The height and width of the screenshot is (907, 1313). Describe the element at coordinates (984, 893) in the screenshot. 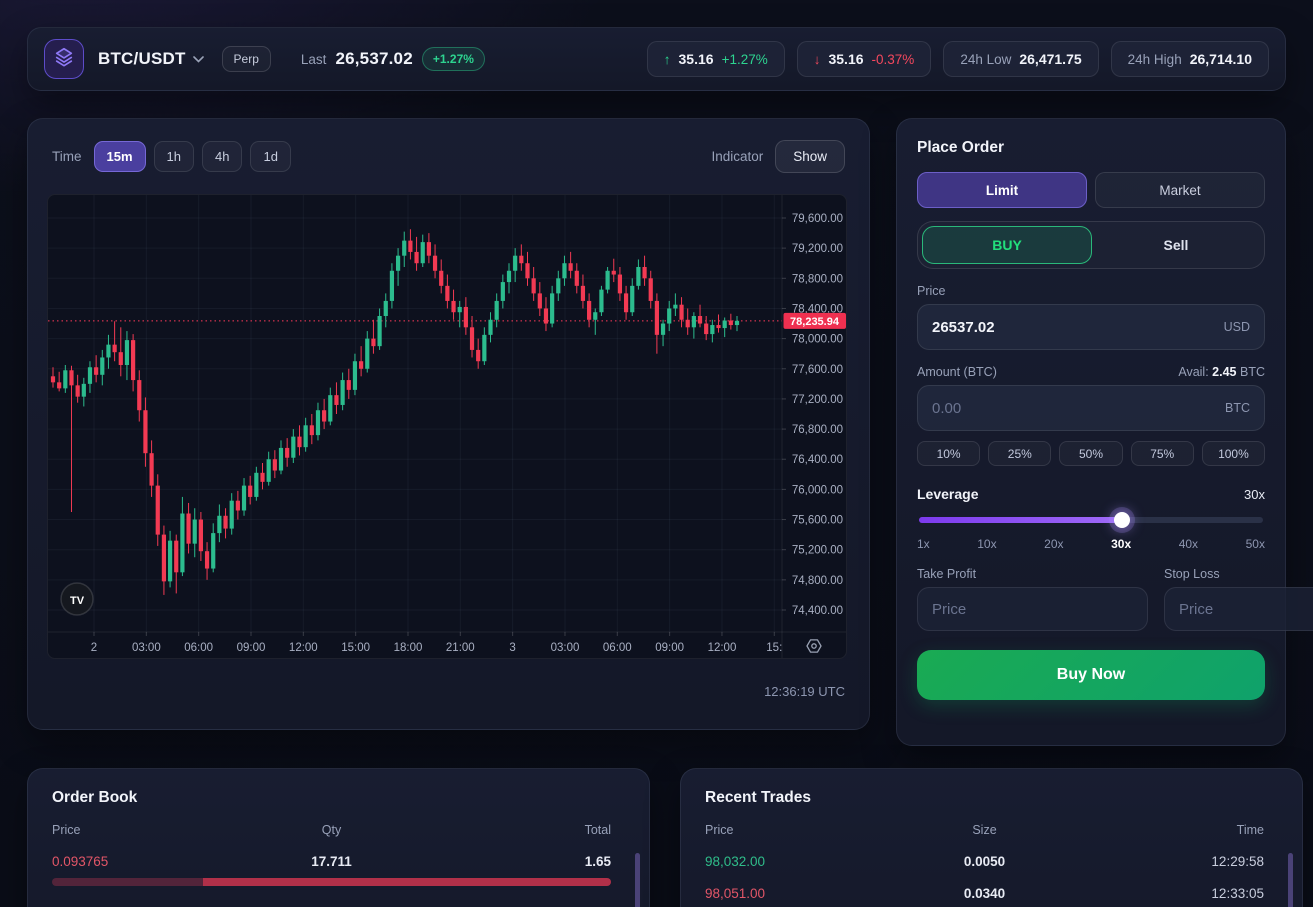

I see `trade-size: 0.0340` at that location.